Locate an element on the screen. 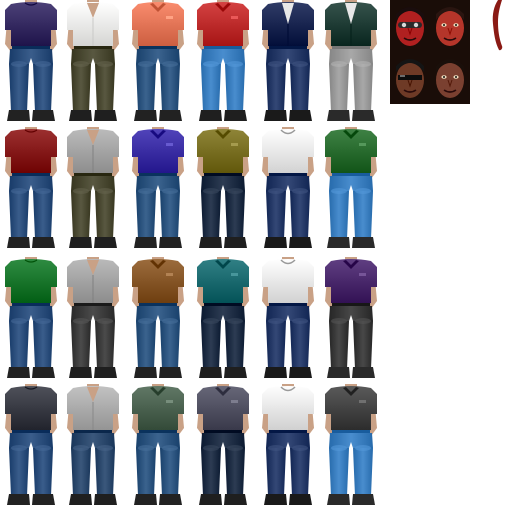  hand-sprite is located at coordinates (497, 26).